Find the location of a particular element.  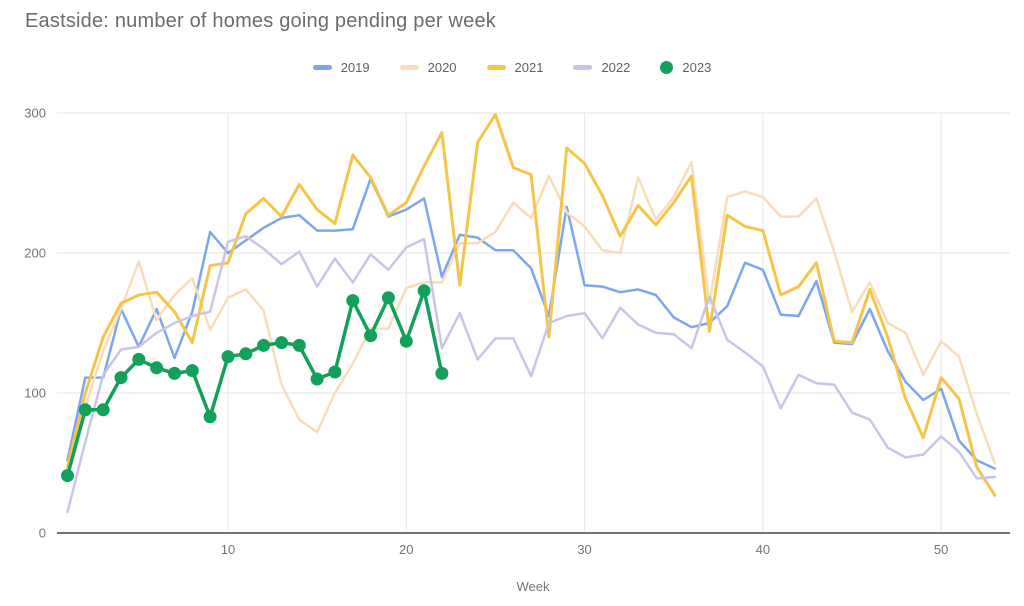

legend-label: 2022 is located at coordinates (616, 67).